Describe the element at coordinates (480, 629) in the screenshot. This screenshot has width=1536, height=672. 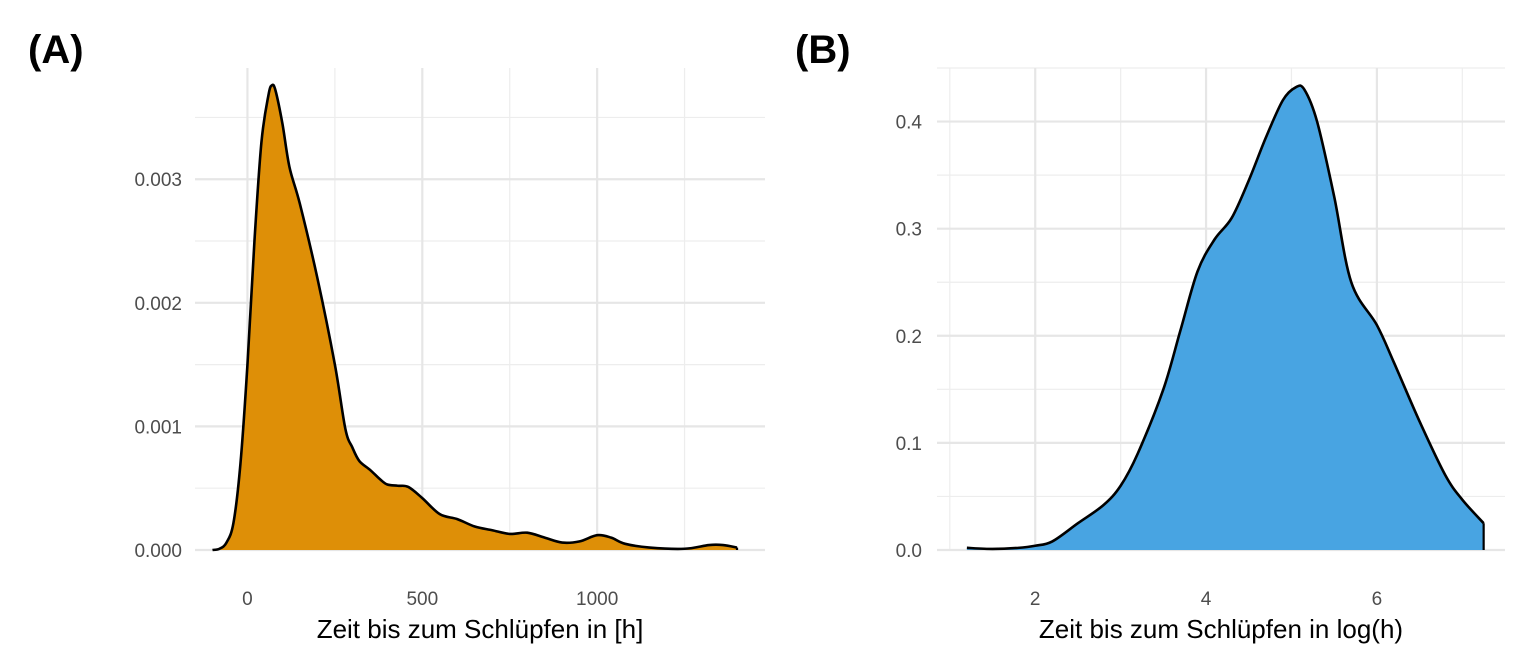
I see `a-x-axis-title: Zeit bis zum Schlüpfen in [h]` at that location.